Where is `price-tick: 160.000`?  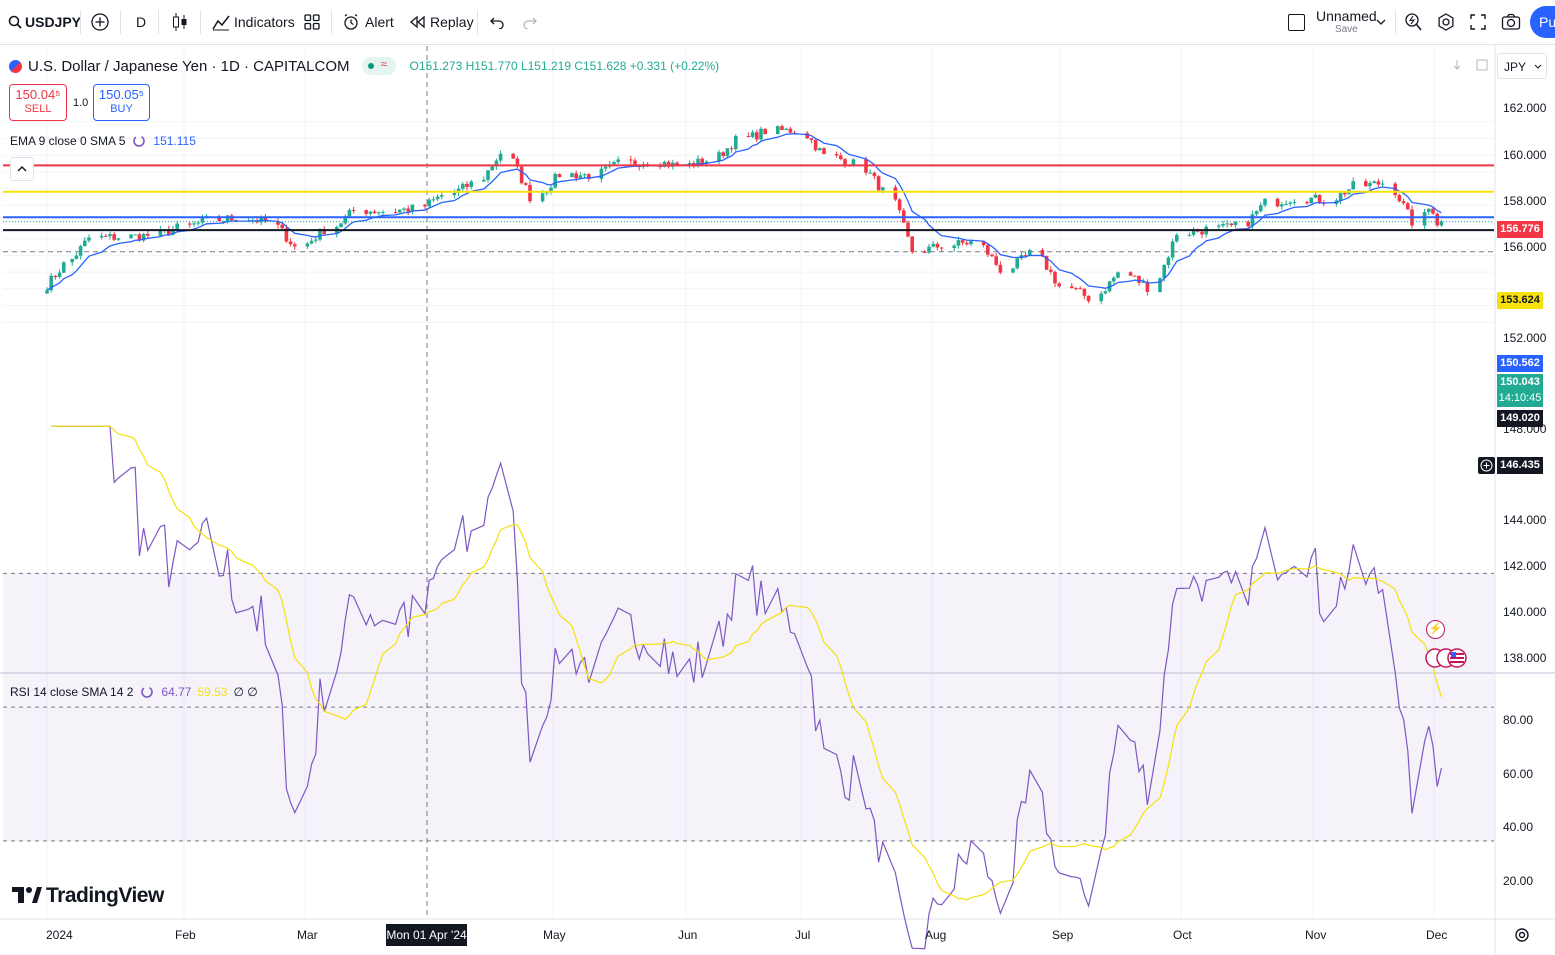 price-tick: 160.000 is located at coordinates (1525, 155).